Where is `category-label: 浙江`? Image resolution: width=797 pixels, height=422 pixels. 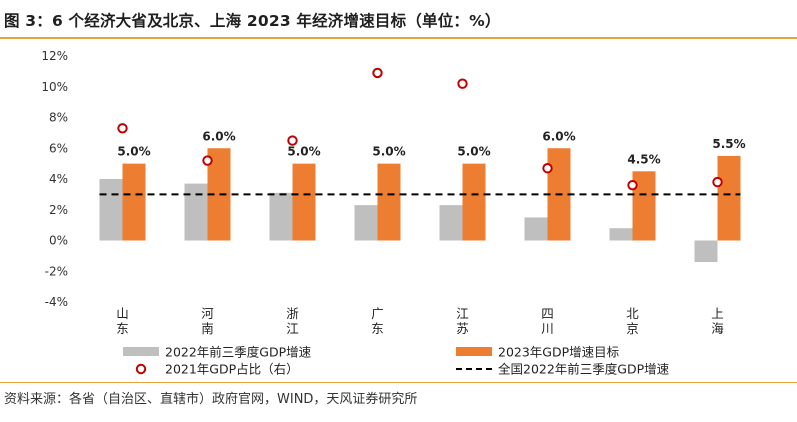
category-label: 浙江 is located at coordinates (292, 321).